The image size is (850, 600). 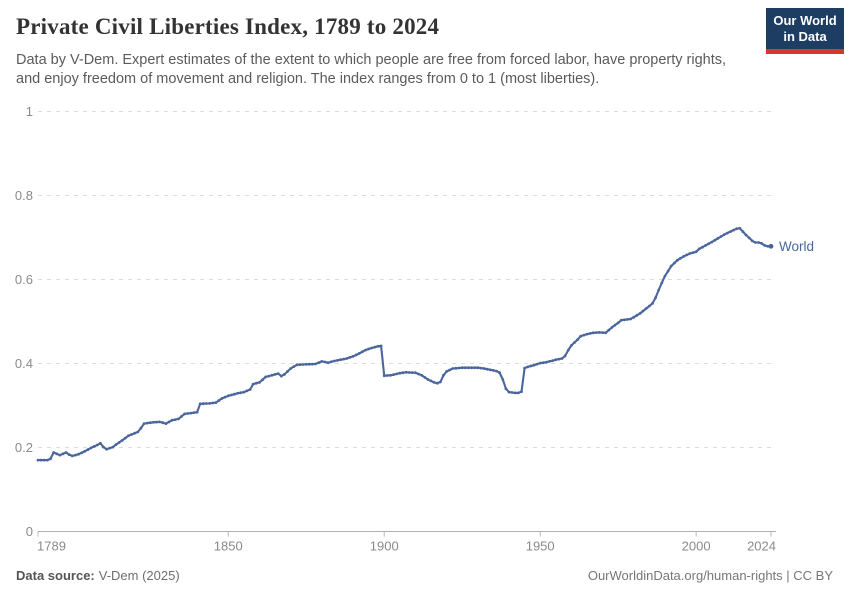 What do you see at coordinates (805, 31) in the screenshot?
I see `owid-logo: Our World in Data` at bounding box center [805, 31].